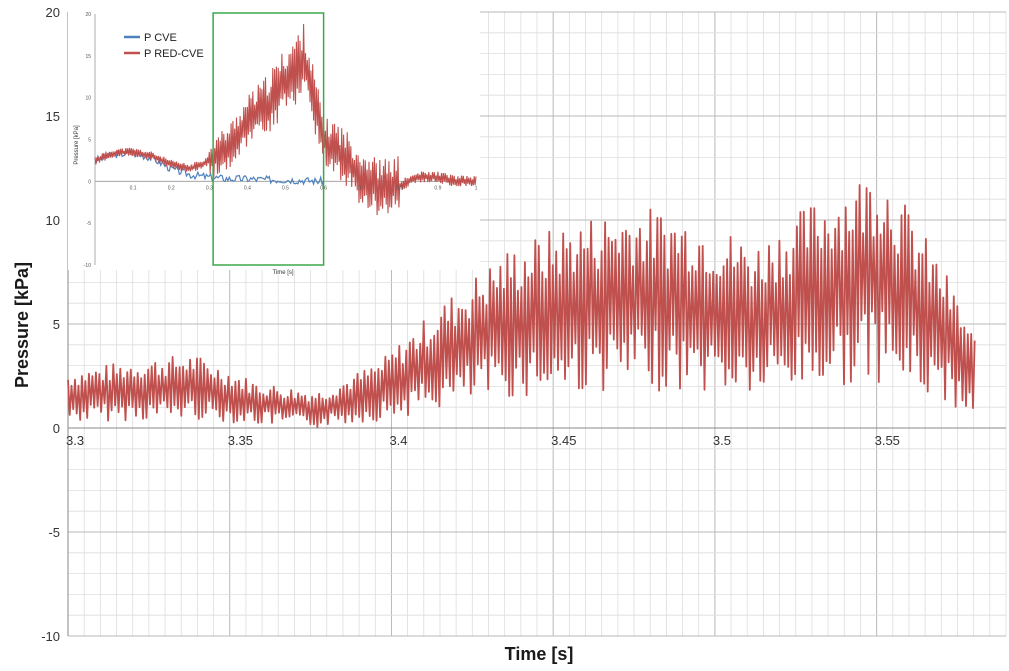 The image size is (1009, 671). Describe the element at coordinates (399, 188) in the screenshot. I see `inset-x-tick-label: 0.8` at that location.